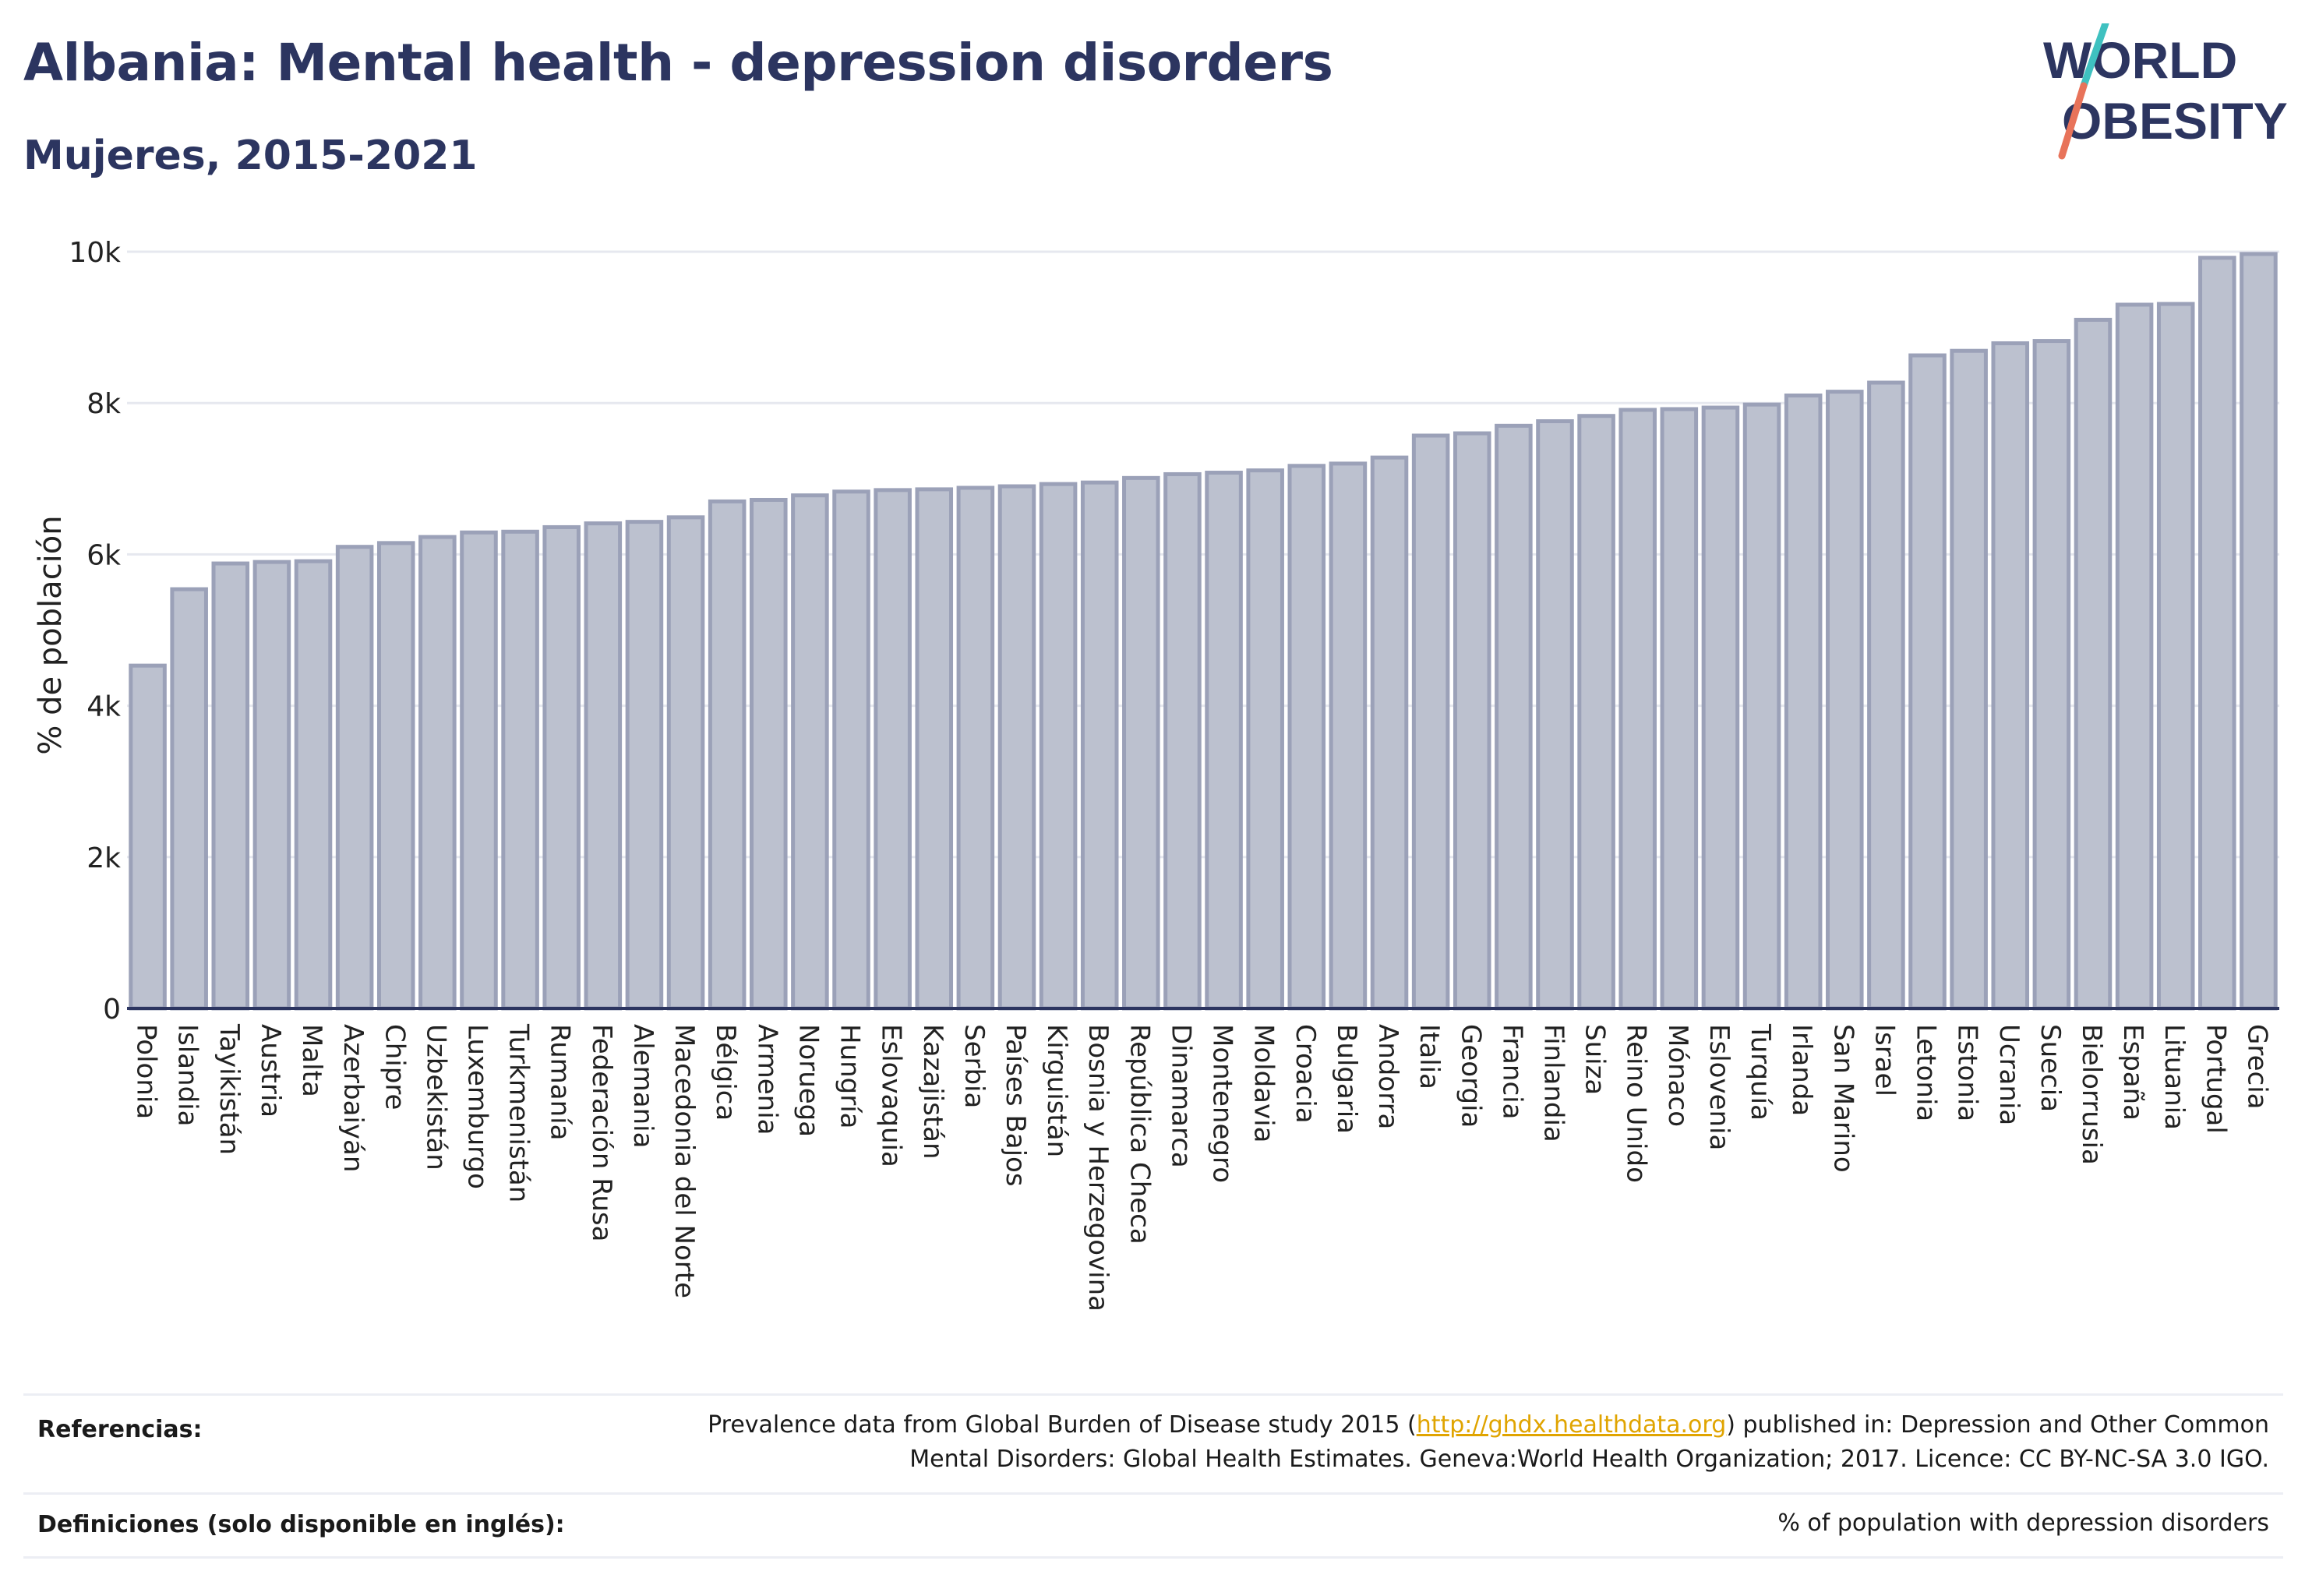 Image resolution: width=2305 pixels, height=1596 pixels. I want to click on page-subtitle: Mujeres, 2015-2021, so click(250, 155).